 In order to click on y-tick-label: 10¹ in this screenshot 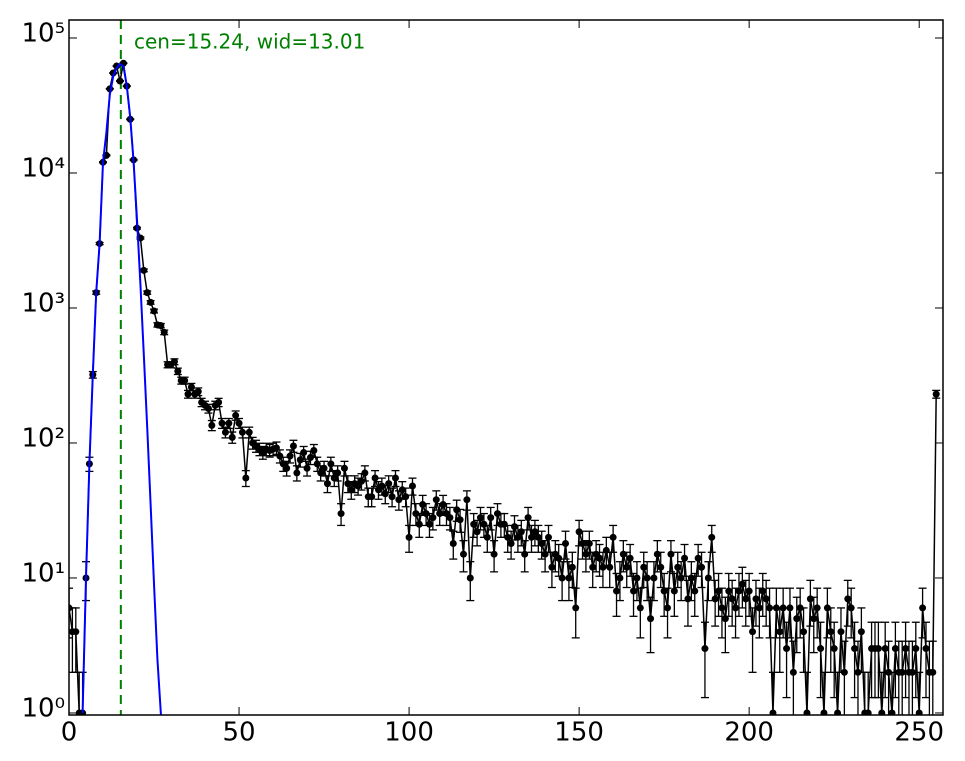, I will do `click(43, 573)`.